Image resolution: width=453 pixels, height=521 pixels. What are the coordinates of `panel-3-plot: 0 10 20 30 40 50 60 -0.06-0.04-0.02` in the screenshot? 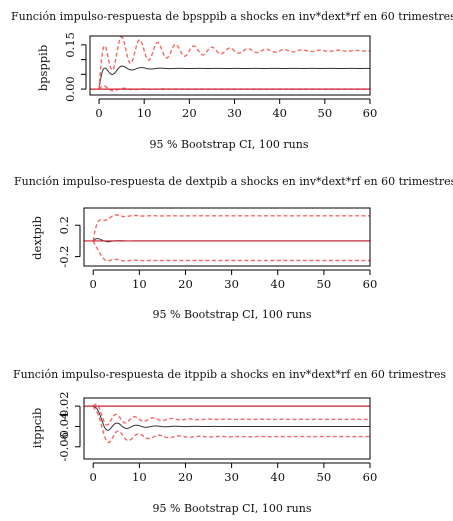 It's located at (217, 437).